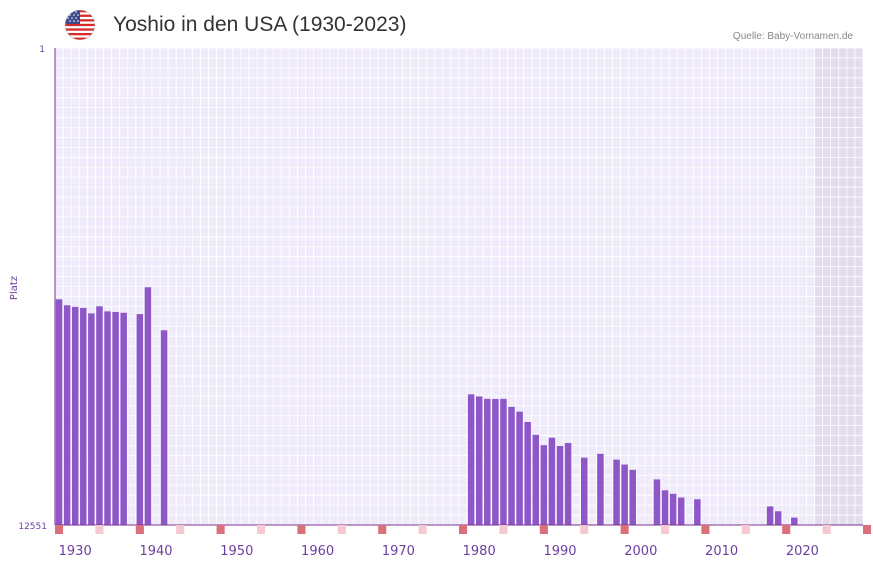 The width and height of the screenshot is (873, 567). Describe the element at coordinates (778, 518) in the screenshot. I see `bar-2017` at that location.